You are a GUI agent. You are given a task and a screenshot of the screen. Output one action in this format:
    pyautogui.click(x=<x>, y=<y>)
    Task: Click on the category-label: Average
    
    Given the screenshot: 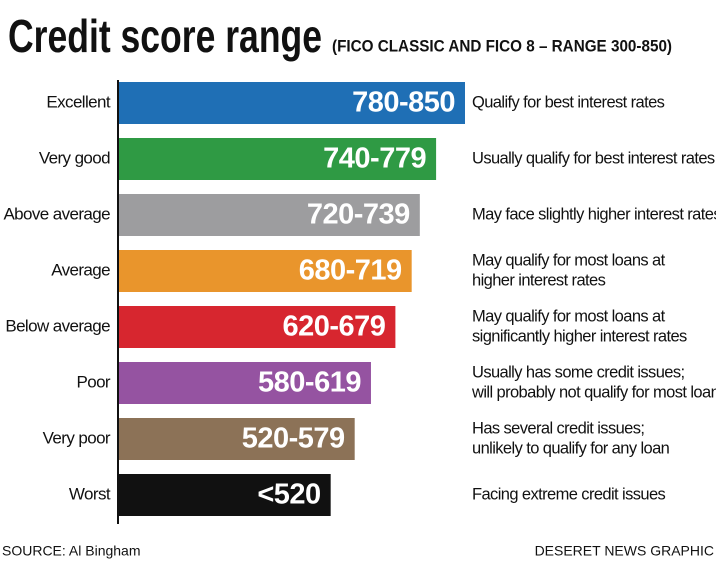 What is the action you would take?
    pyautogui.click(x=80, y=269)
    